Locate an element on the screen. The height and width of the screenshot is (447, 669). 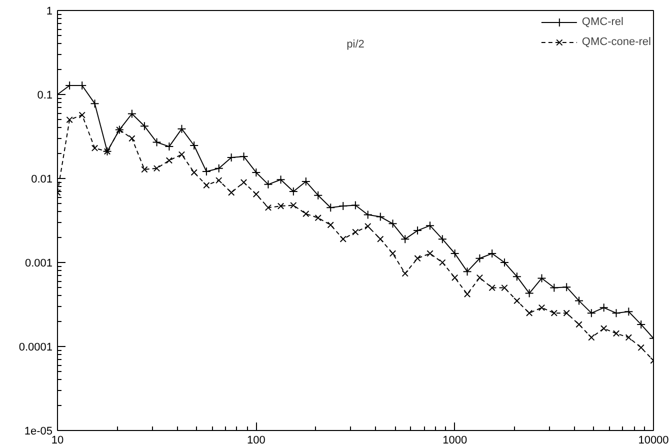
y-tick-label: 0.0001 is located at coordinates (35, 348).